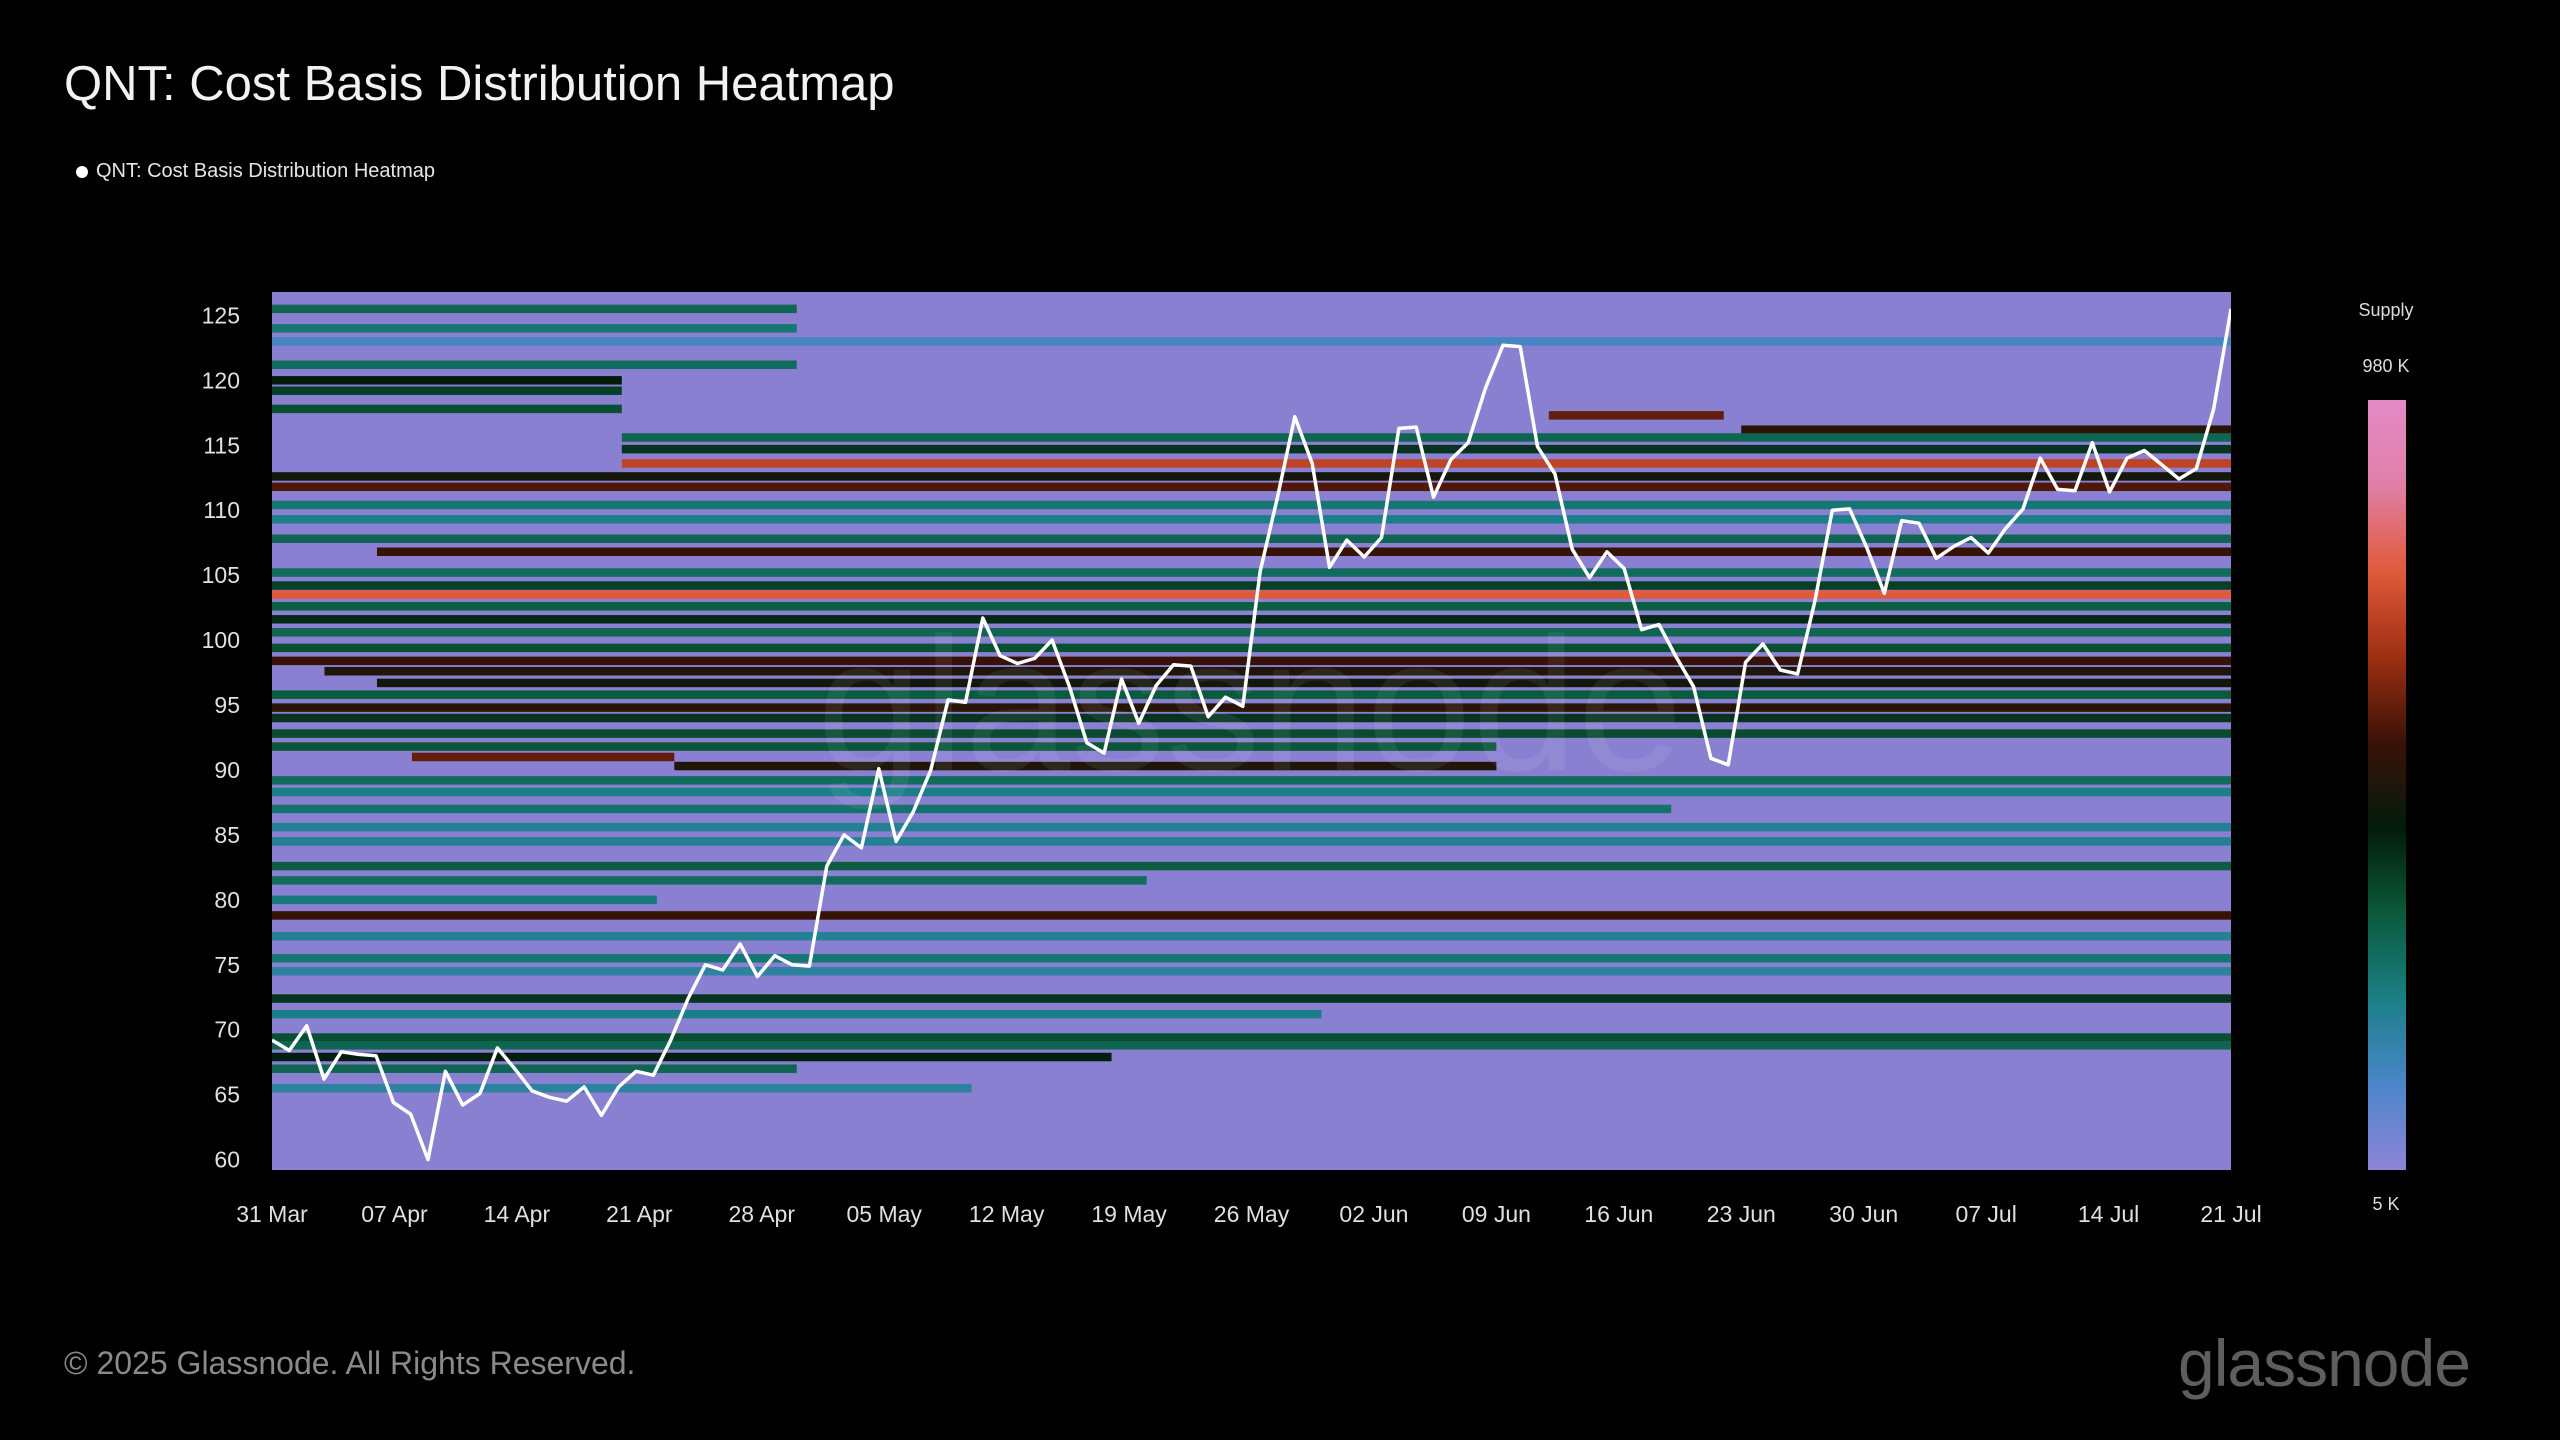  I want to click on copyright-notice: © 2025 Glassnode. All Rights Reserved., so click(350, 1363).